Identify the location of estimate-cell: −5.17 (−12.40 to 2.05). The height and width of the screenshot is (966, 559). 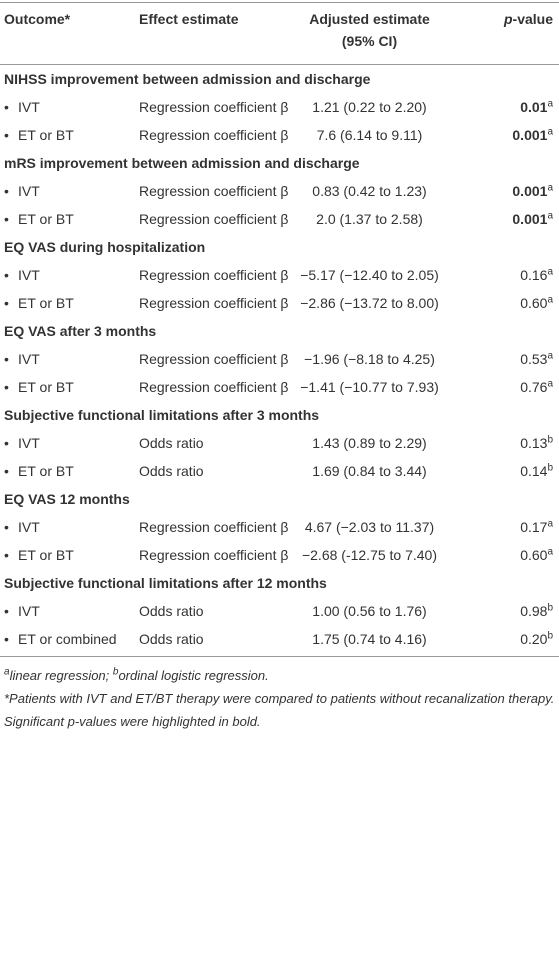
(369, 275).